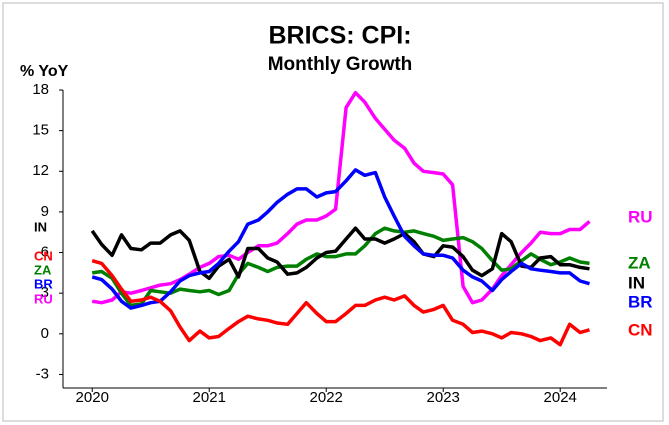 The width and height of the screenshot is (669, 425). What do you see at coordinates (636, 282) in the screenshot?
I see `series-end-label: IN` at bounding box center [636, 282].